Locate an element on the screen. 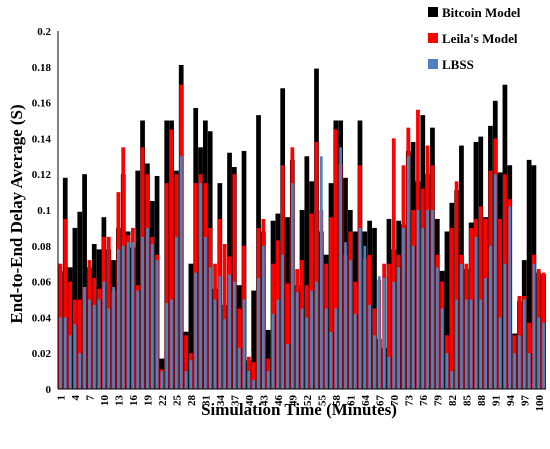  y-tick-label: 0 is located at coordinates (49, 390).